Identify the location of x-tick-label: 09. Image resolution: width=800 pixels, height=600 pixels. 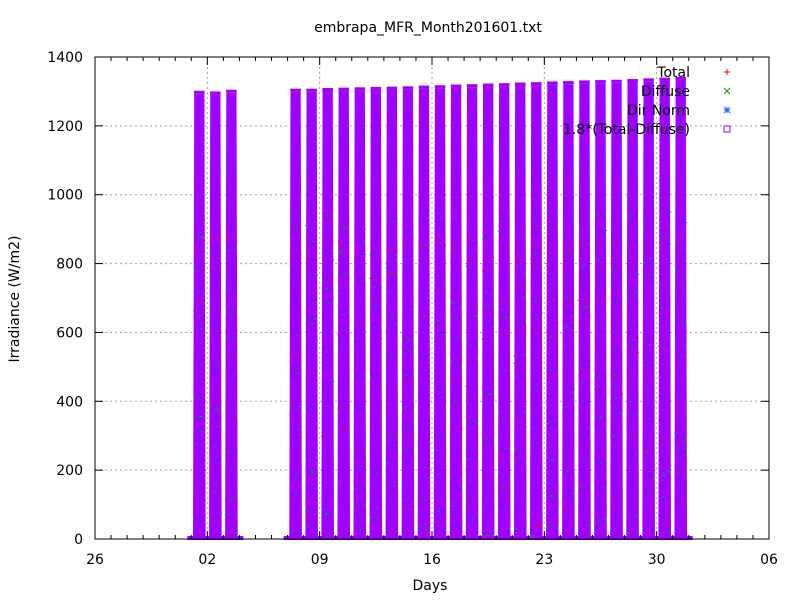
(320, 560).